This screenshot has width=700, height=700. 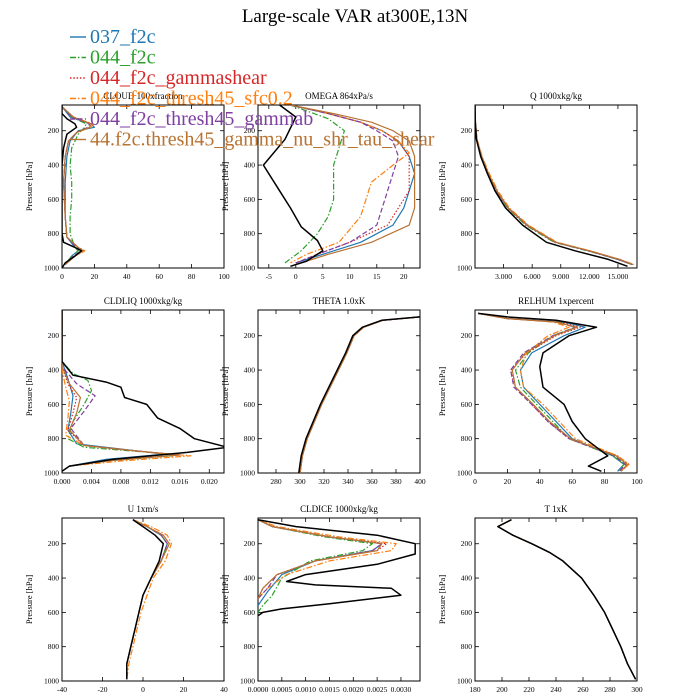 What do you see at coordinates (269, 276) in the screenshot?
I see `x-tick-label: -5` at bounding box center [269, 276].